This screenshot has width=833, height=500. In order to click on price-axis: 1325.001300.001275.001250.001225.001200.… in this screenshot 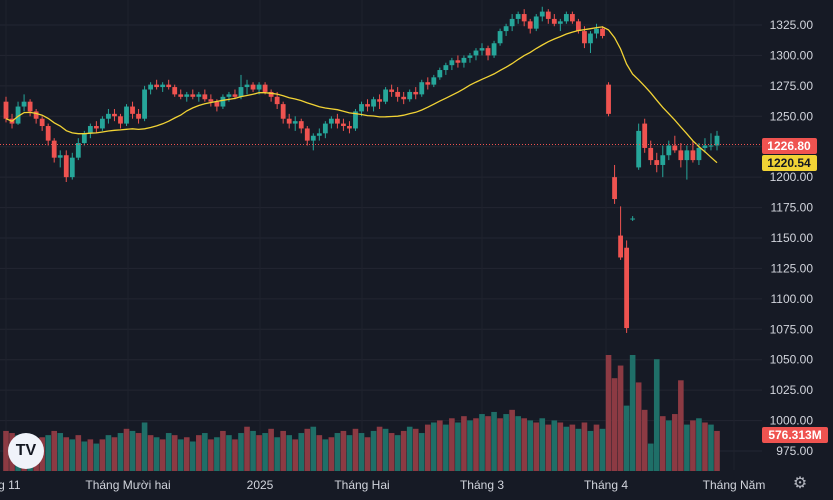, I will do `click(792, 238)`.